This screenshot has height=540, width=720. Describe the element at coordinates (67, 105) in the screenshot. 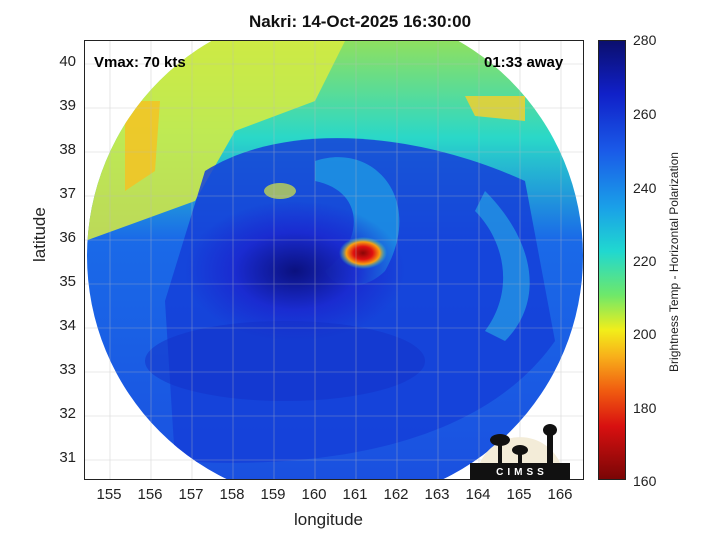

I see `y-tick-label: 39` at that location.